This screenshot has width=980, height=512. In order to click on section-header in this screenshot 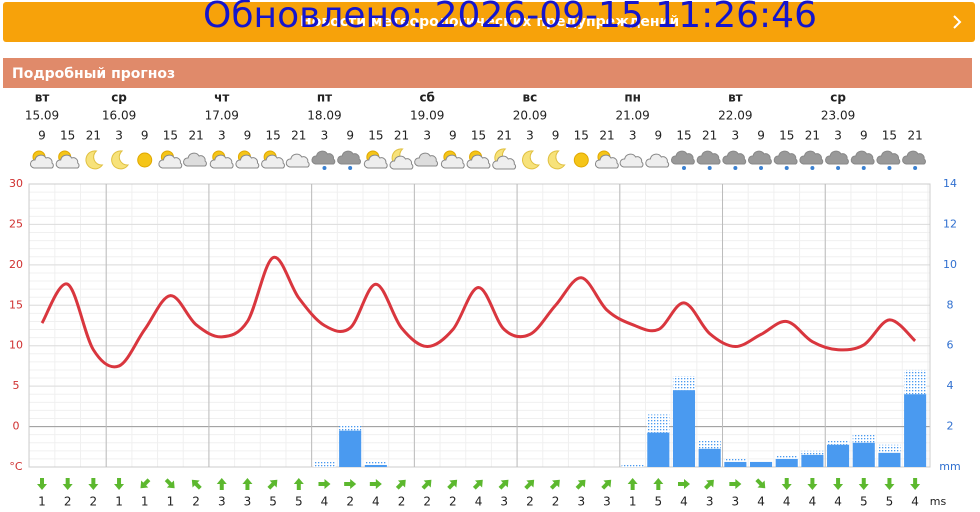, I will do `click(487, 73)`.